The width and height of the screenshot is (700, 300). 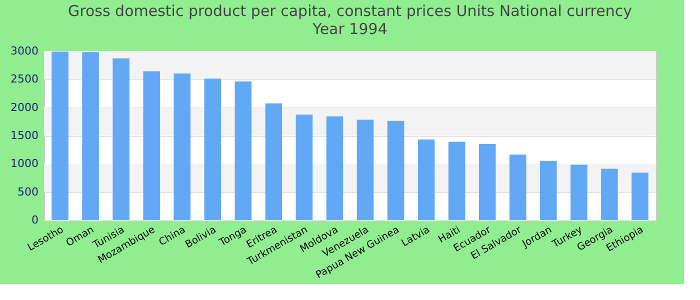 What do you see at coordinates (24, 79) in the screenshot?
I see `y-tick-label: 2500` at bounding box center [24, 79].